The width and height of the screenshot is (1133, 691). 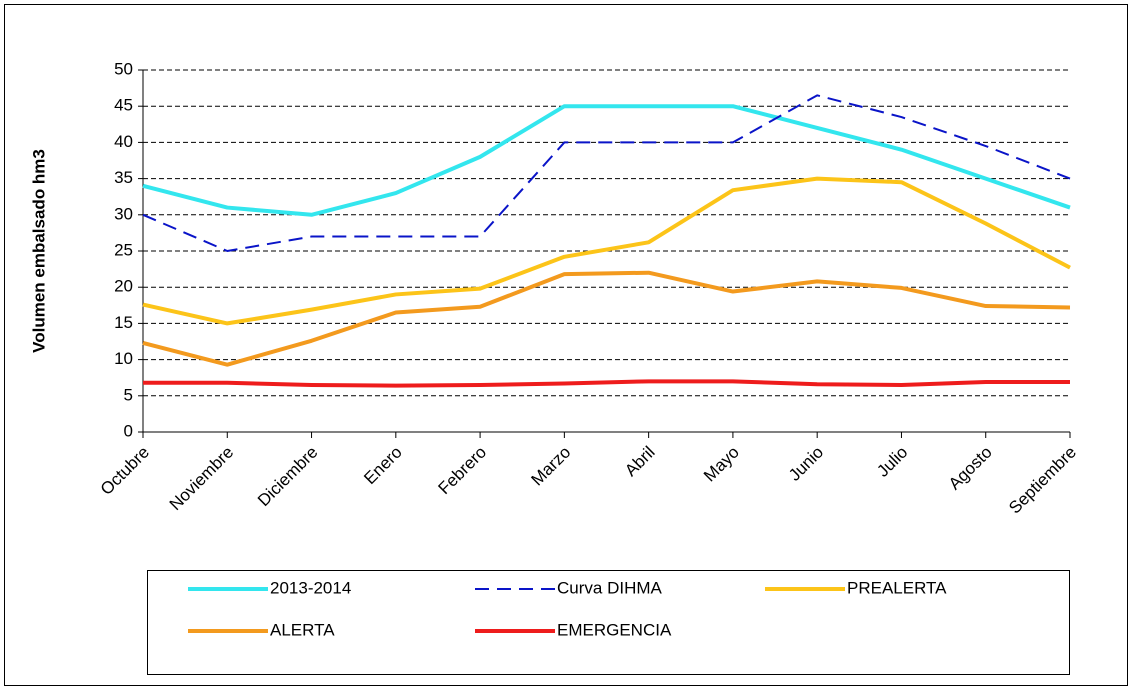 What do you see at coordinates (128, 394) in the screenshot?
I see `y-tick-label: 5` at bounding box center [128, 394].